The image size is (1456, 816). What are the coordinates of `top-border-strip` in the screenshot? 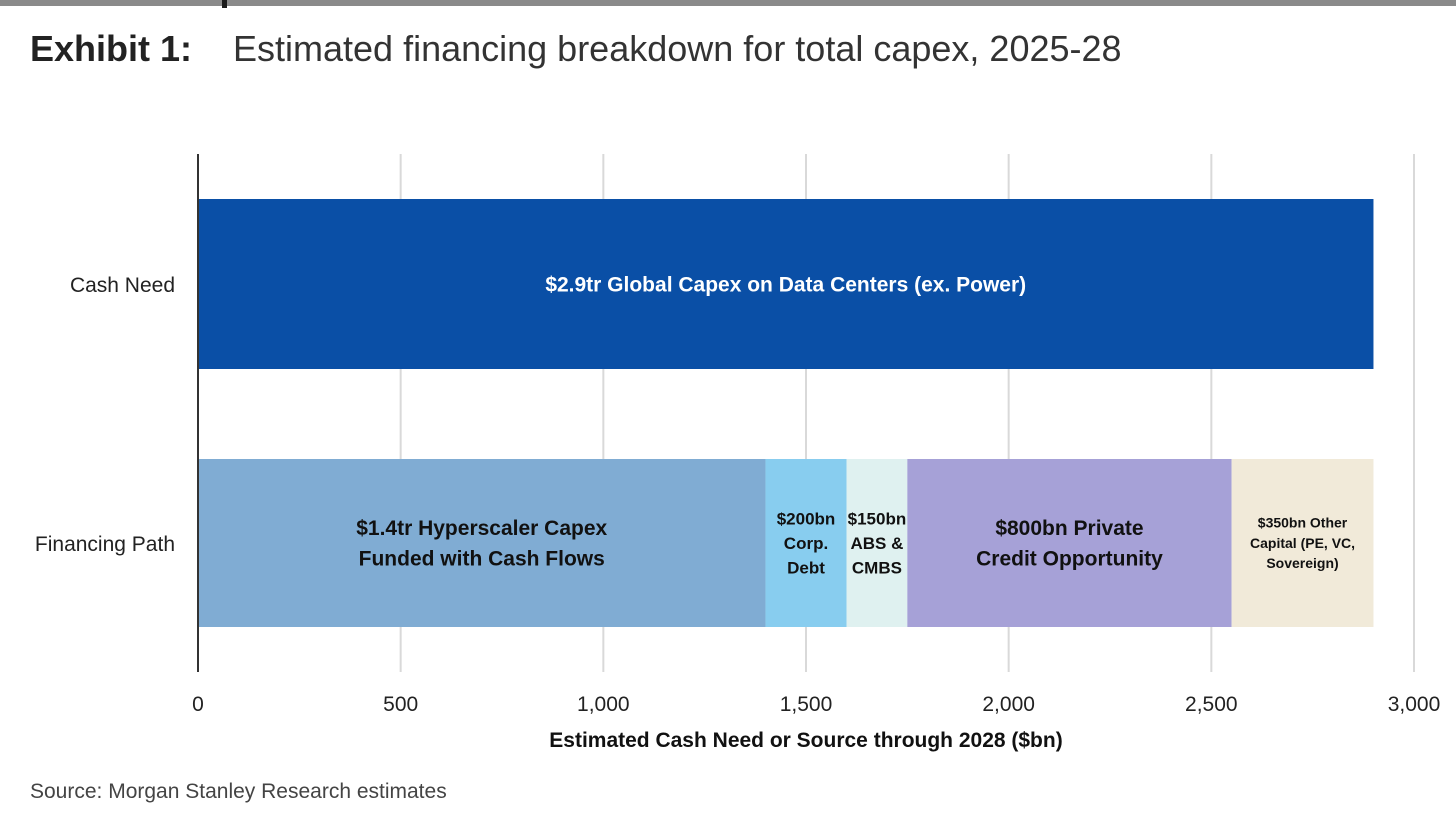 It's located at (728, 3).